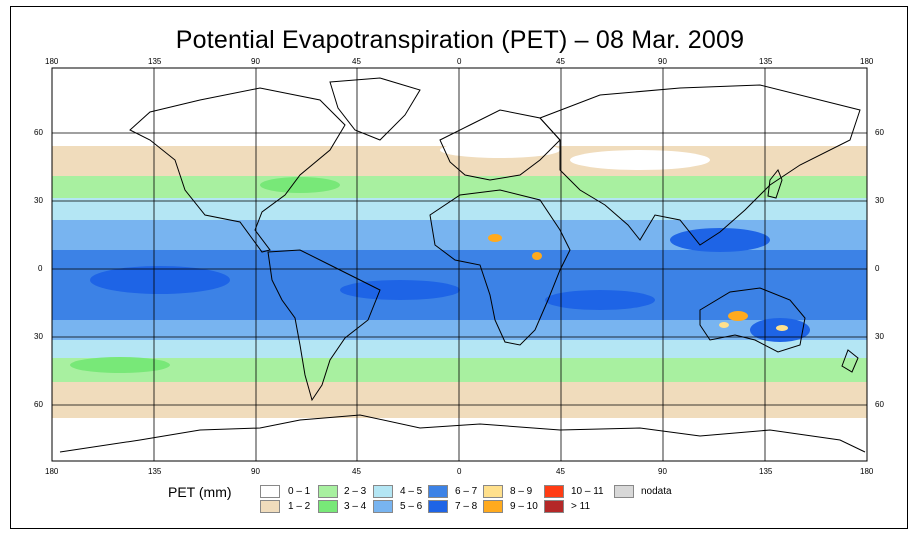  I want to click on lat-tick-left: 0, so click(40, 268).